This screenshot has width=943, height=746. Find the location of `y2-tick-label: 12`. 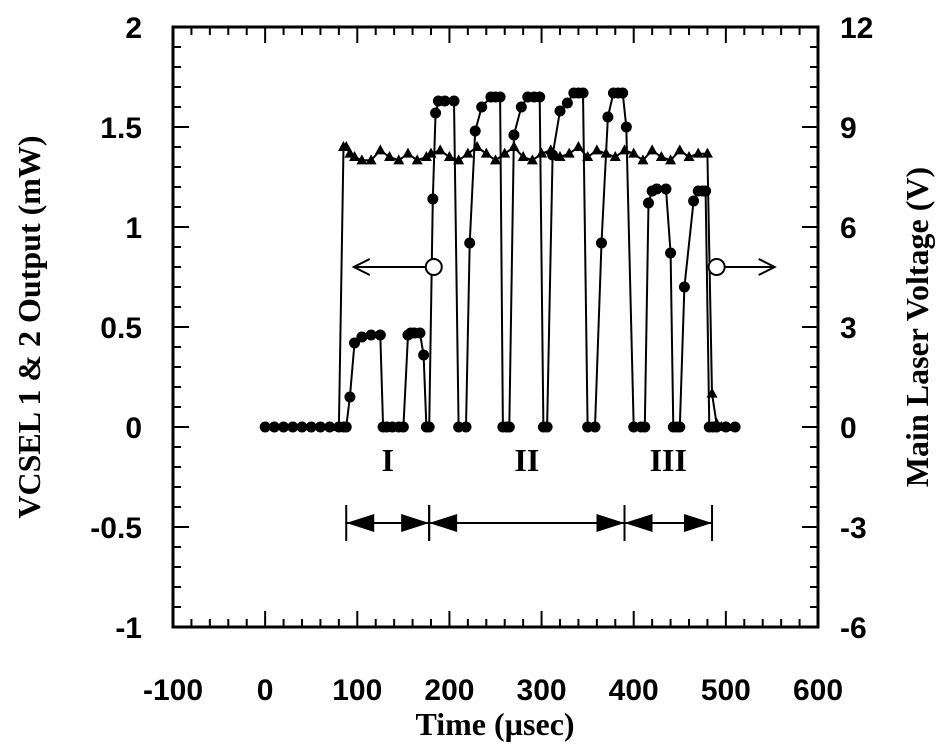

y2-tick-label: 12 is located at coordinates (856, 28).